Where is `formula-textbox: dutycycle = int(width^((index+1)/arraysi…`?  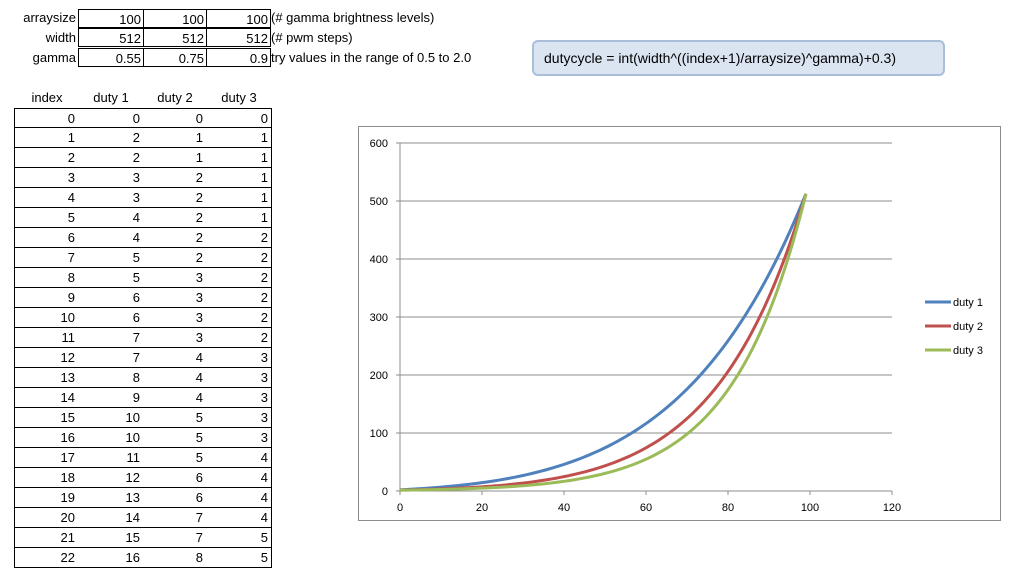 formula-textbox: dutycycle = int(width^((index+1)/arraysi… is located at coordinates (738, 58).